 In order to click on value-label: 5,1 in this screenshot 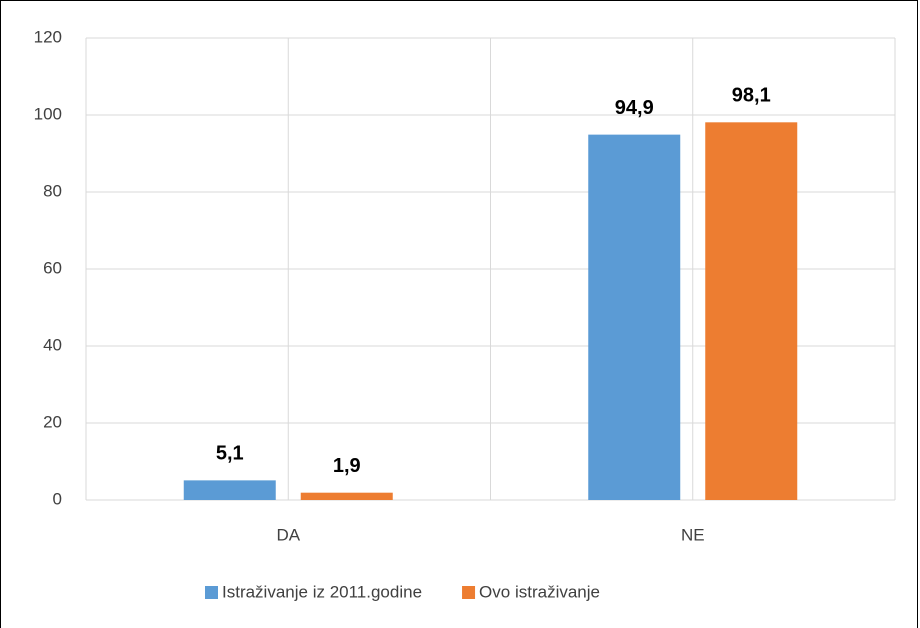, I will do `click(230, 454)`.